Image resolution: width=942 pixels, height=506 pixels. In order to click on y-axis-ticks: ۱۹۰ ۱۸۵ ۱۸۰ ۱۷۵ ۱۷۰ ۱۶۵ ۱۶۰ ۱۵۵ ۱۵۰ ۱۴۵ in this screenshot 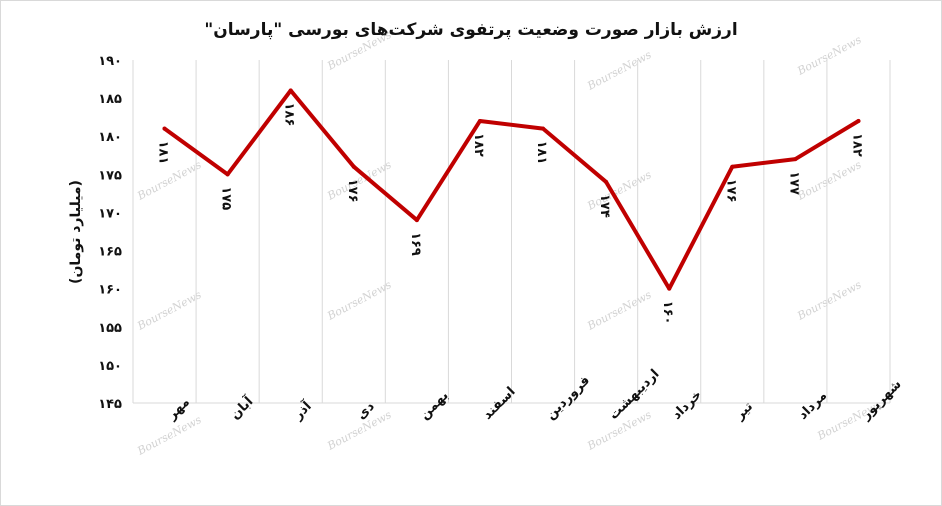, I will do `click(110, 233)`.